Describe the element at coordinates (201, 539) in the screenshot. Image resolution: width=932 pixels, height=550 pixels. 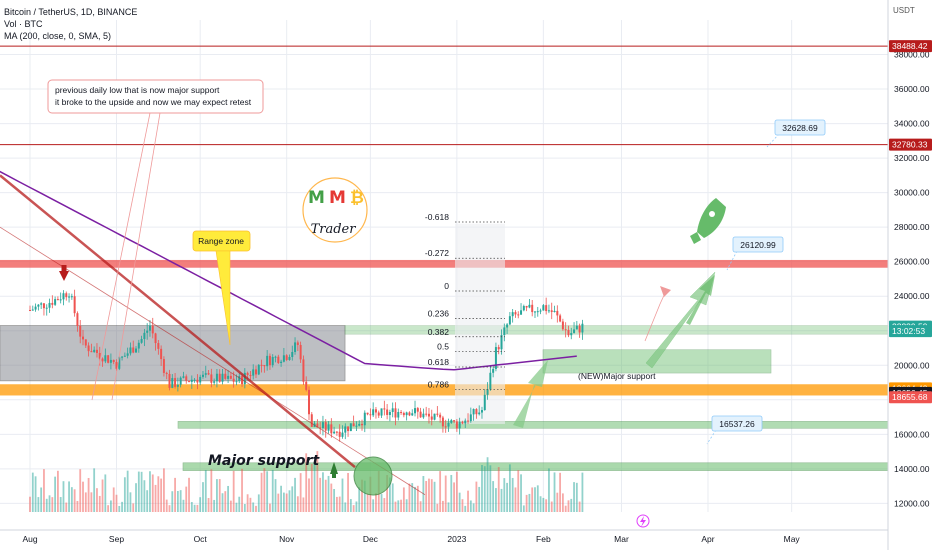
I see `time-tick-label: Oct` at that location.